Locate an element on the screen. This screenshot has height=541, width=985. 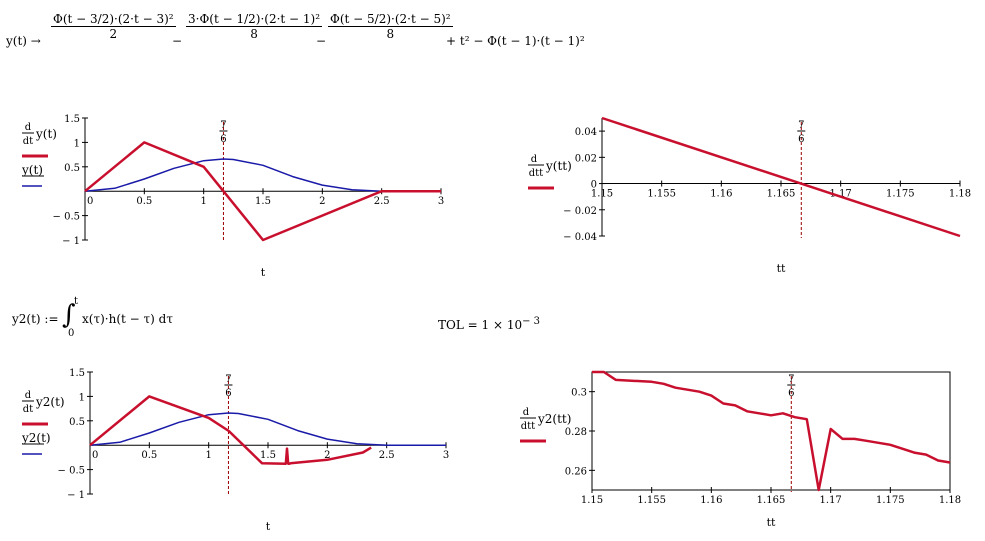
term3-denominator: 8 is located at coordinates (390, 34).